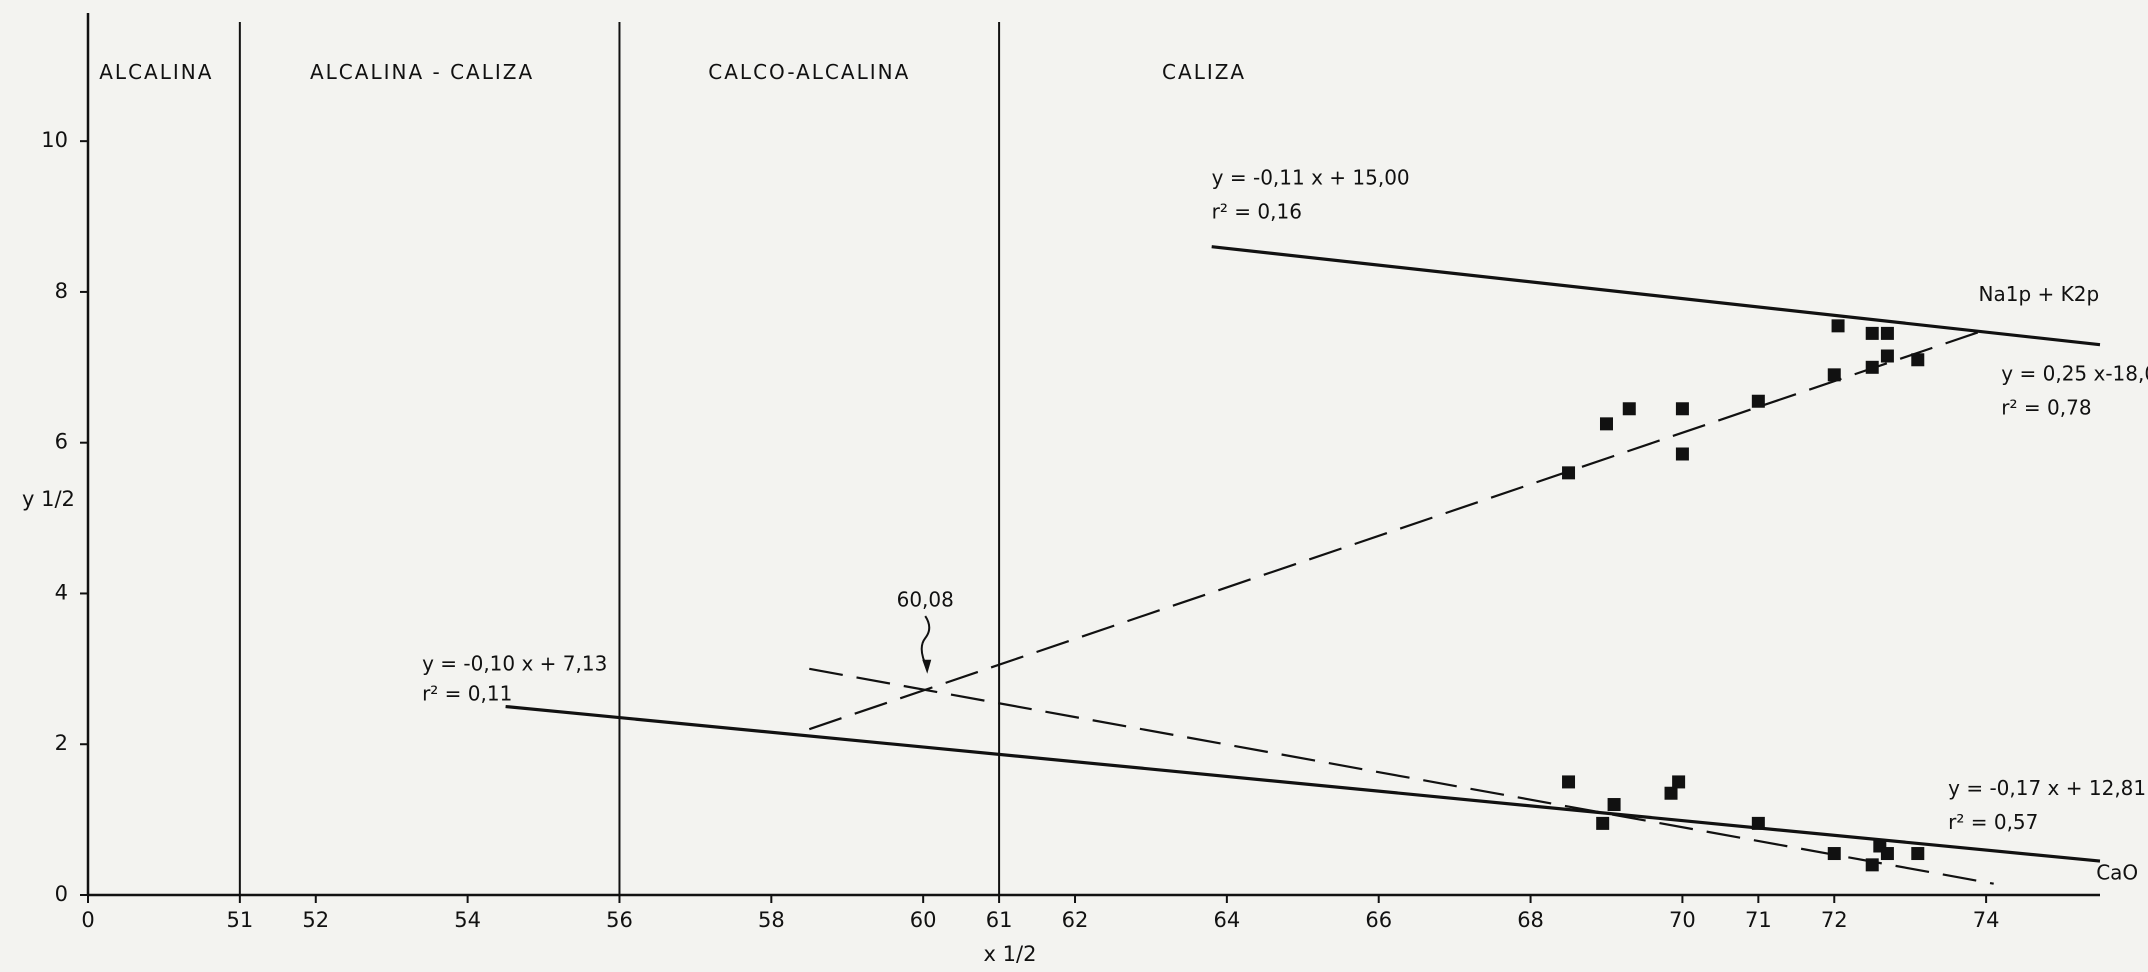 The width and height of the screenshot is (2148, 972). Describe the element at coordinates (467, 694) in the screenshot. I see `fit-r2: r² = 0,11` at that location.